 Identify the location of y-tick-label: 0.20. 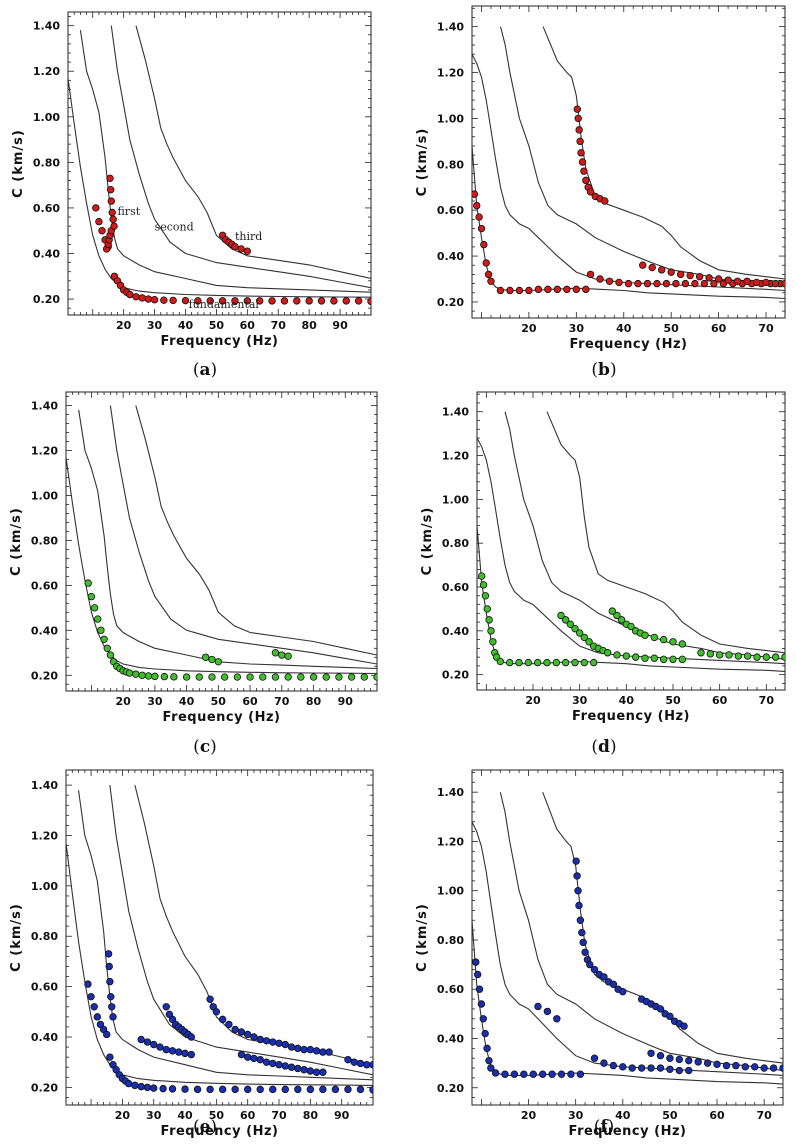
(450, 302).